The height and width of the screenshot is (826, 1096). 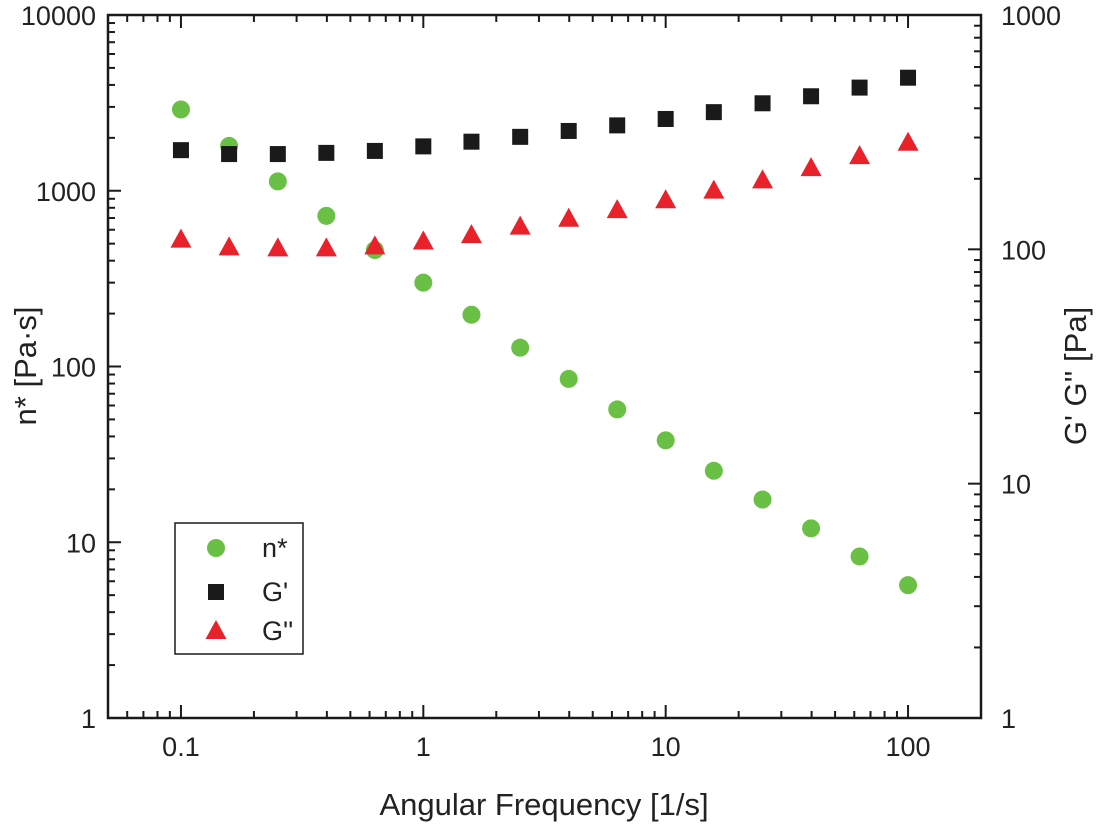 I want to click on y-right-tick-label: 1000, so click(x=1031, y=16).